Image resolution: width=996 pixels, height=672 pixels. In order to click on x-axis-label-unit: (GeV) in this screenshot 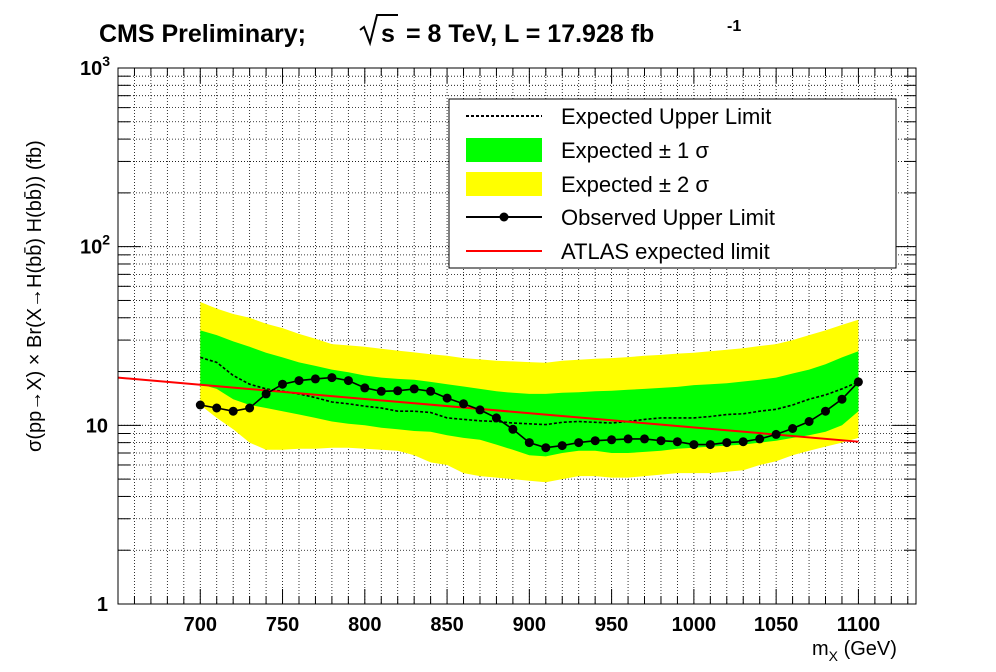, I will do `click(867, 649)`.